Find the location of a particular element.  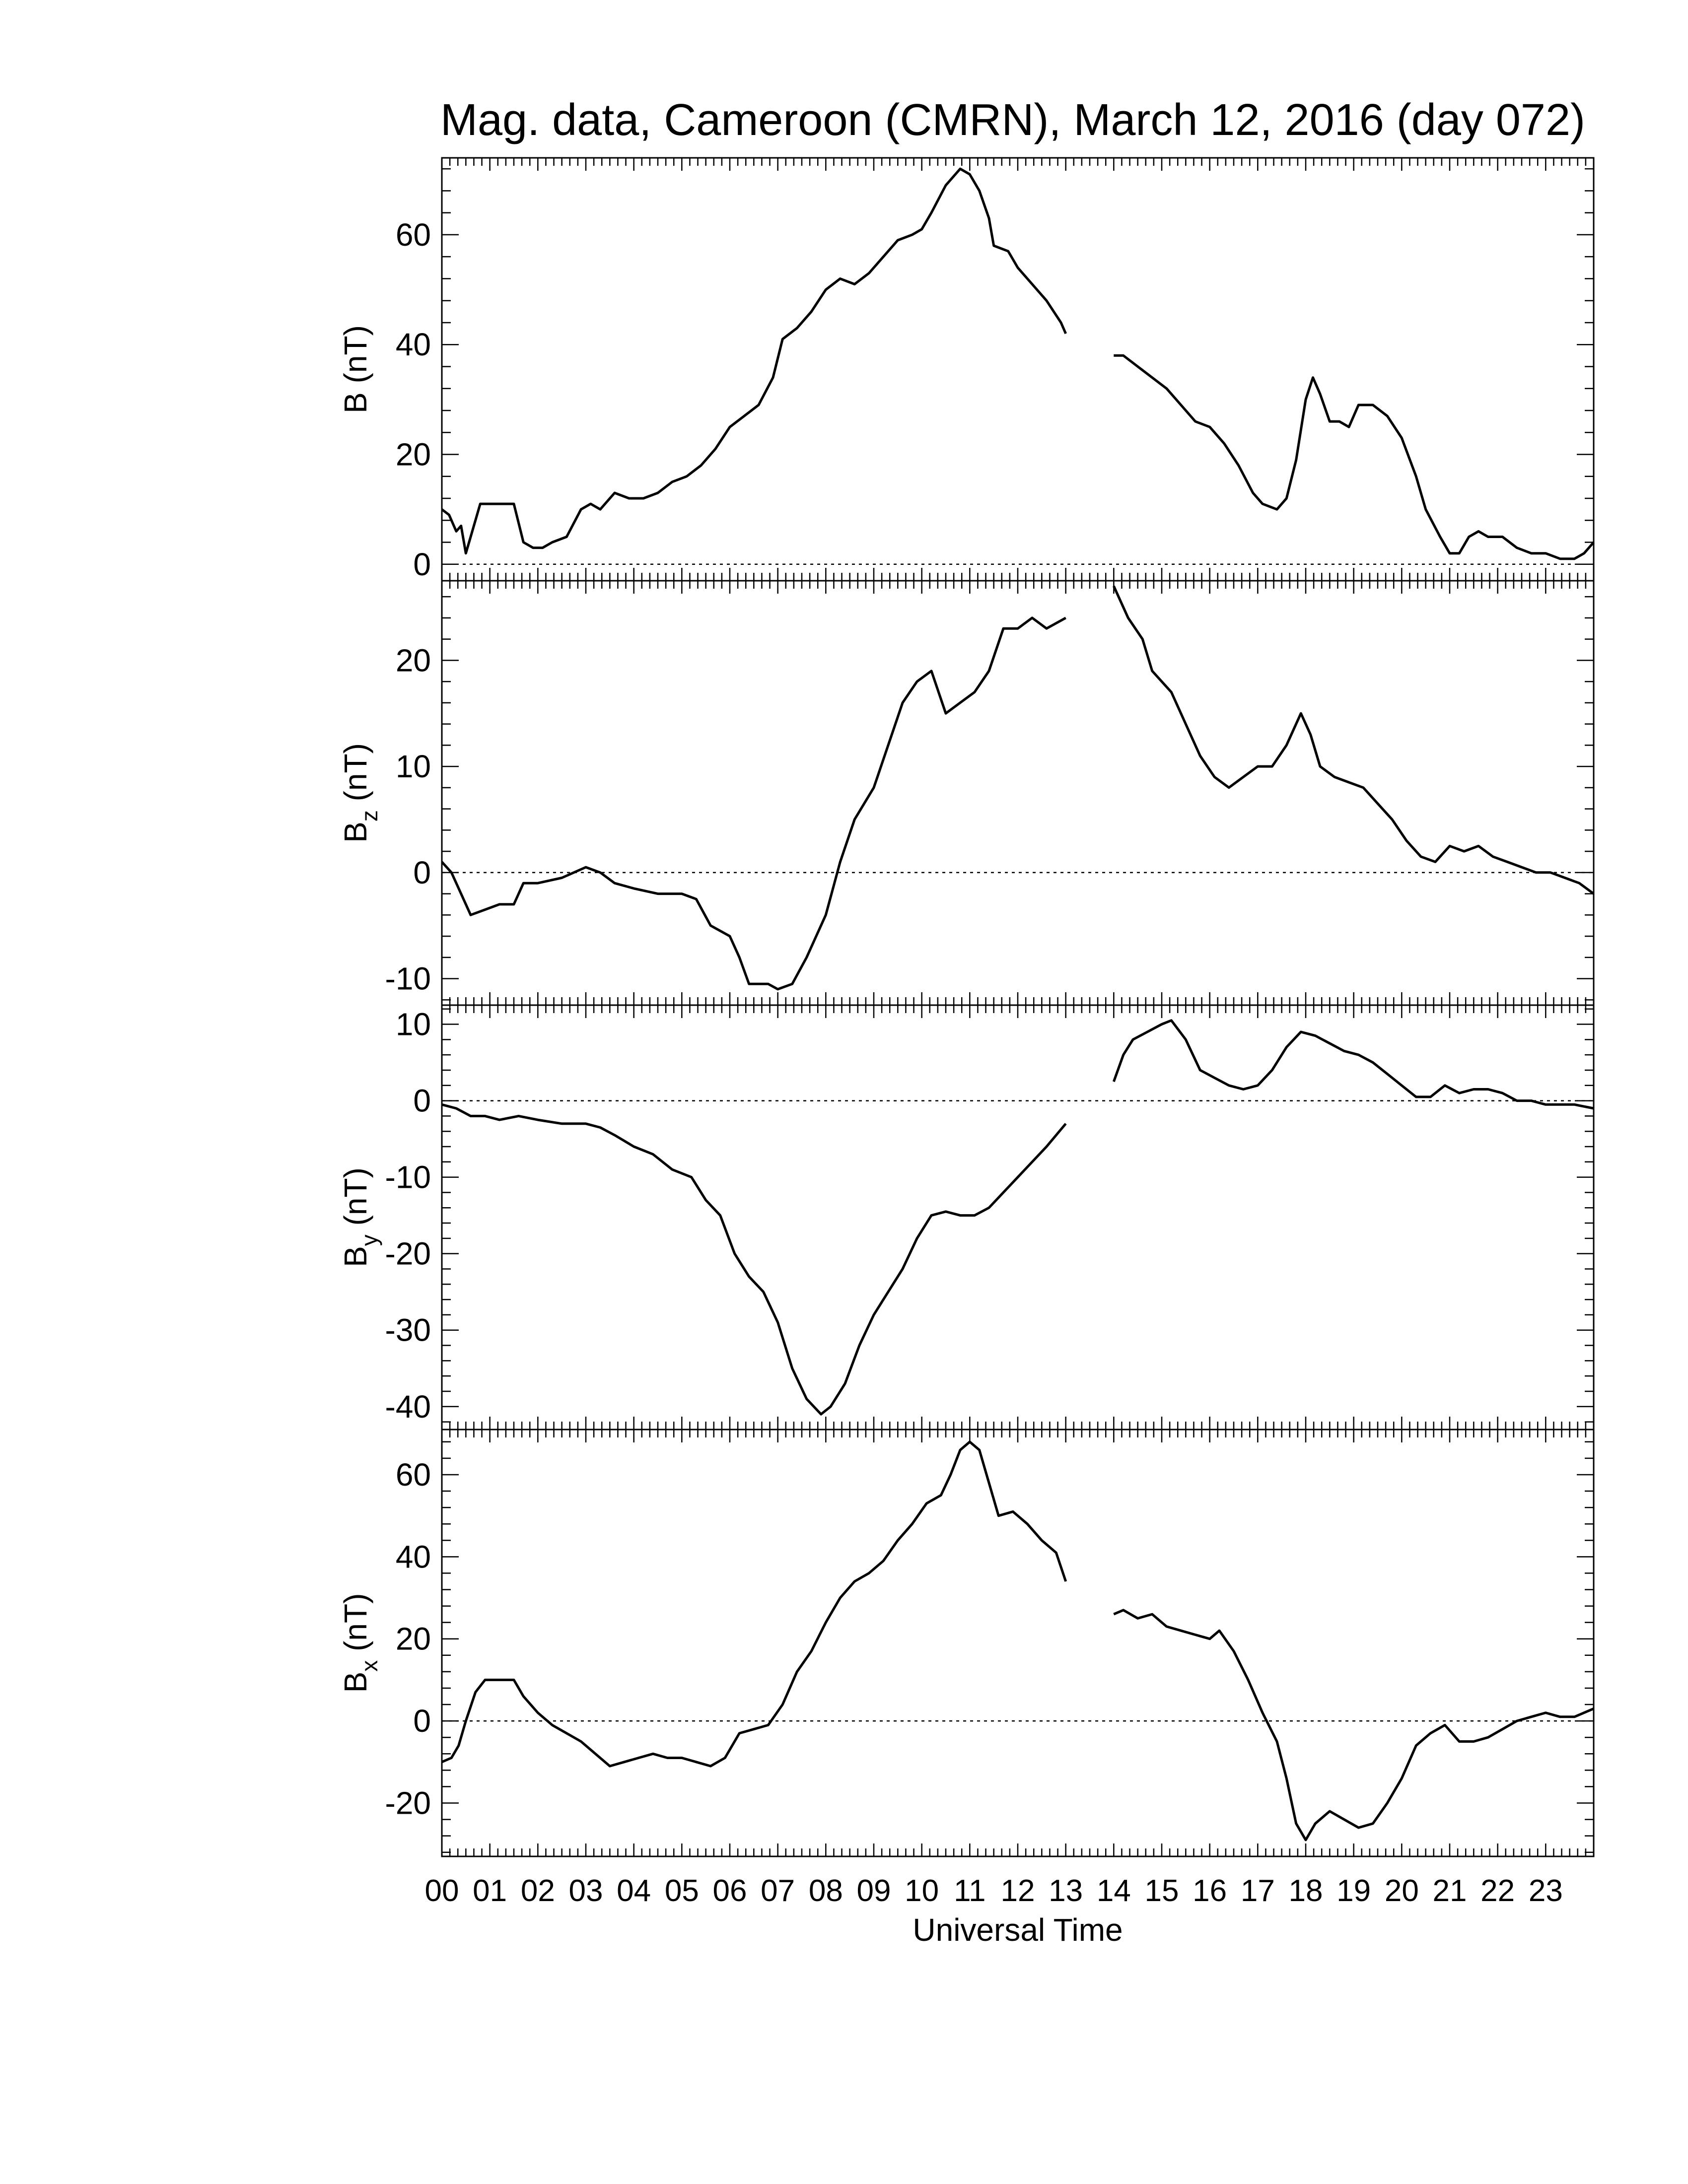

y-axis-label: Bz (nT) is located at coordinates (360, 793).